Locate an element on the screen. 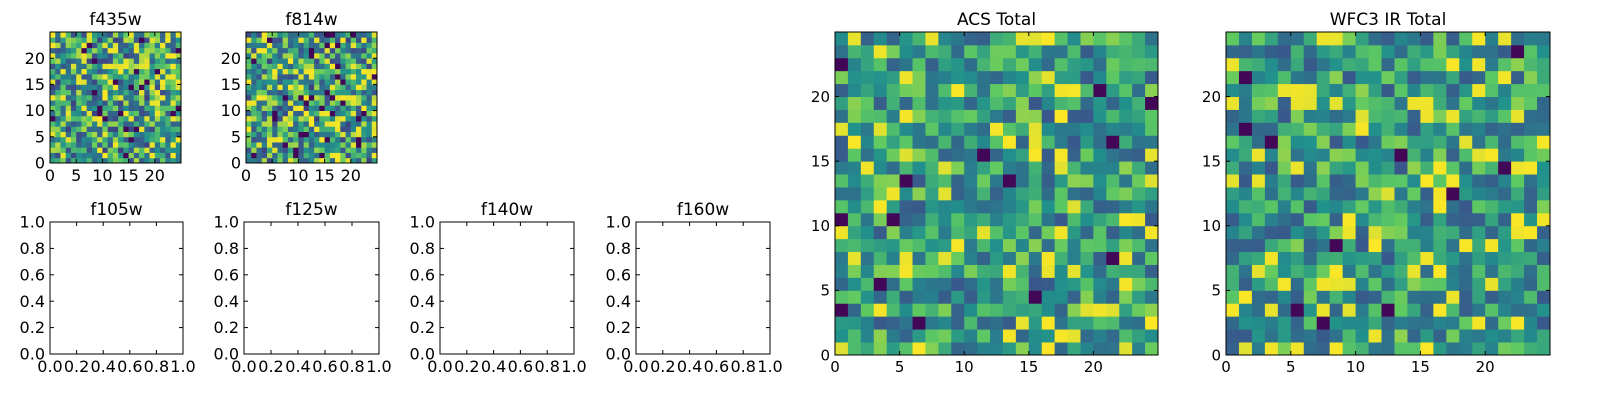 The width and height of the screenshot is (1600, 400). x-tick-label: 10 is located at coordinates (298, 175).